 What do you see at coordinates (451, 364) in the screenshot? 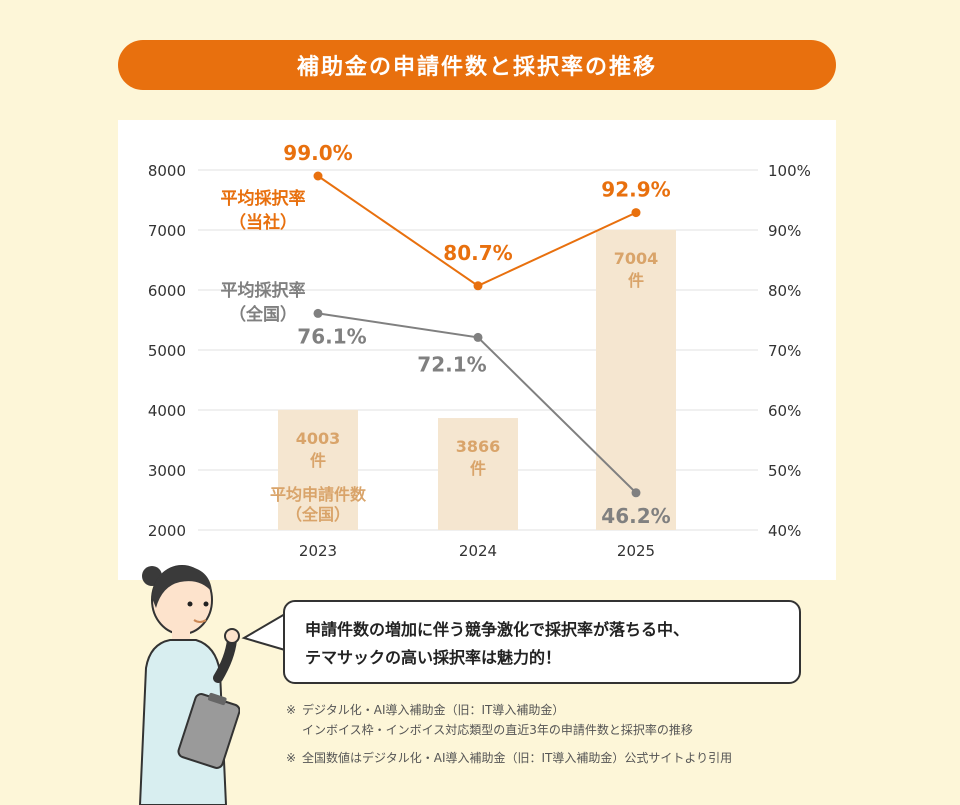
I see `series-data-label: 72.1%` at bounding box center [451, 364].